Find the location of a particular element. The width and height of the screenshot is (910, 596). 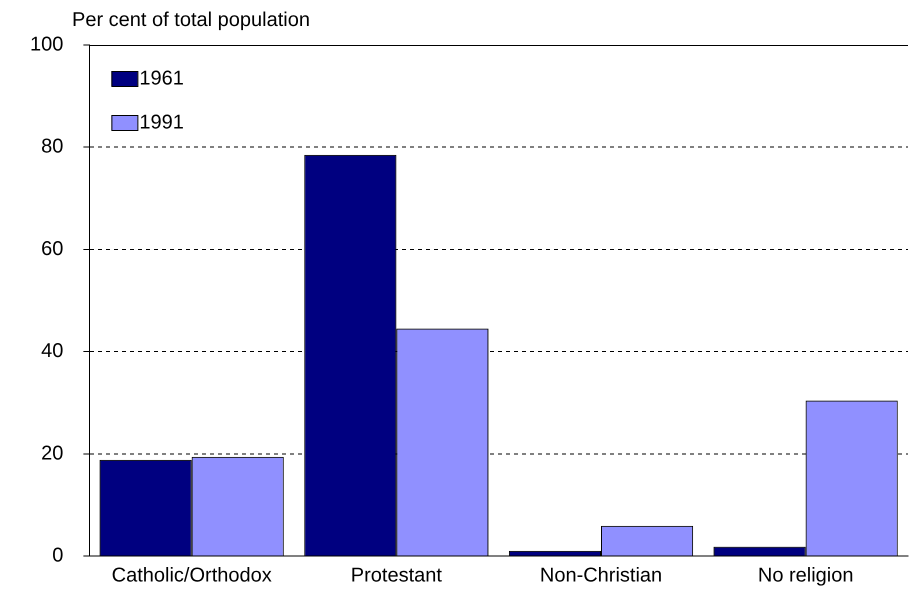

y-tick-label: 100 is located at coordinates (47, 45).